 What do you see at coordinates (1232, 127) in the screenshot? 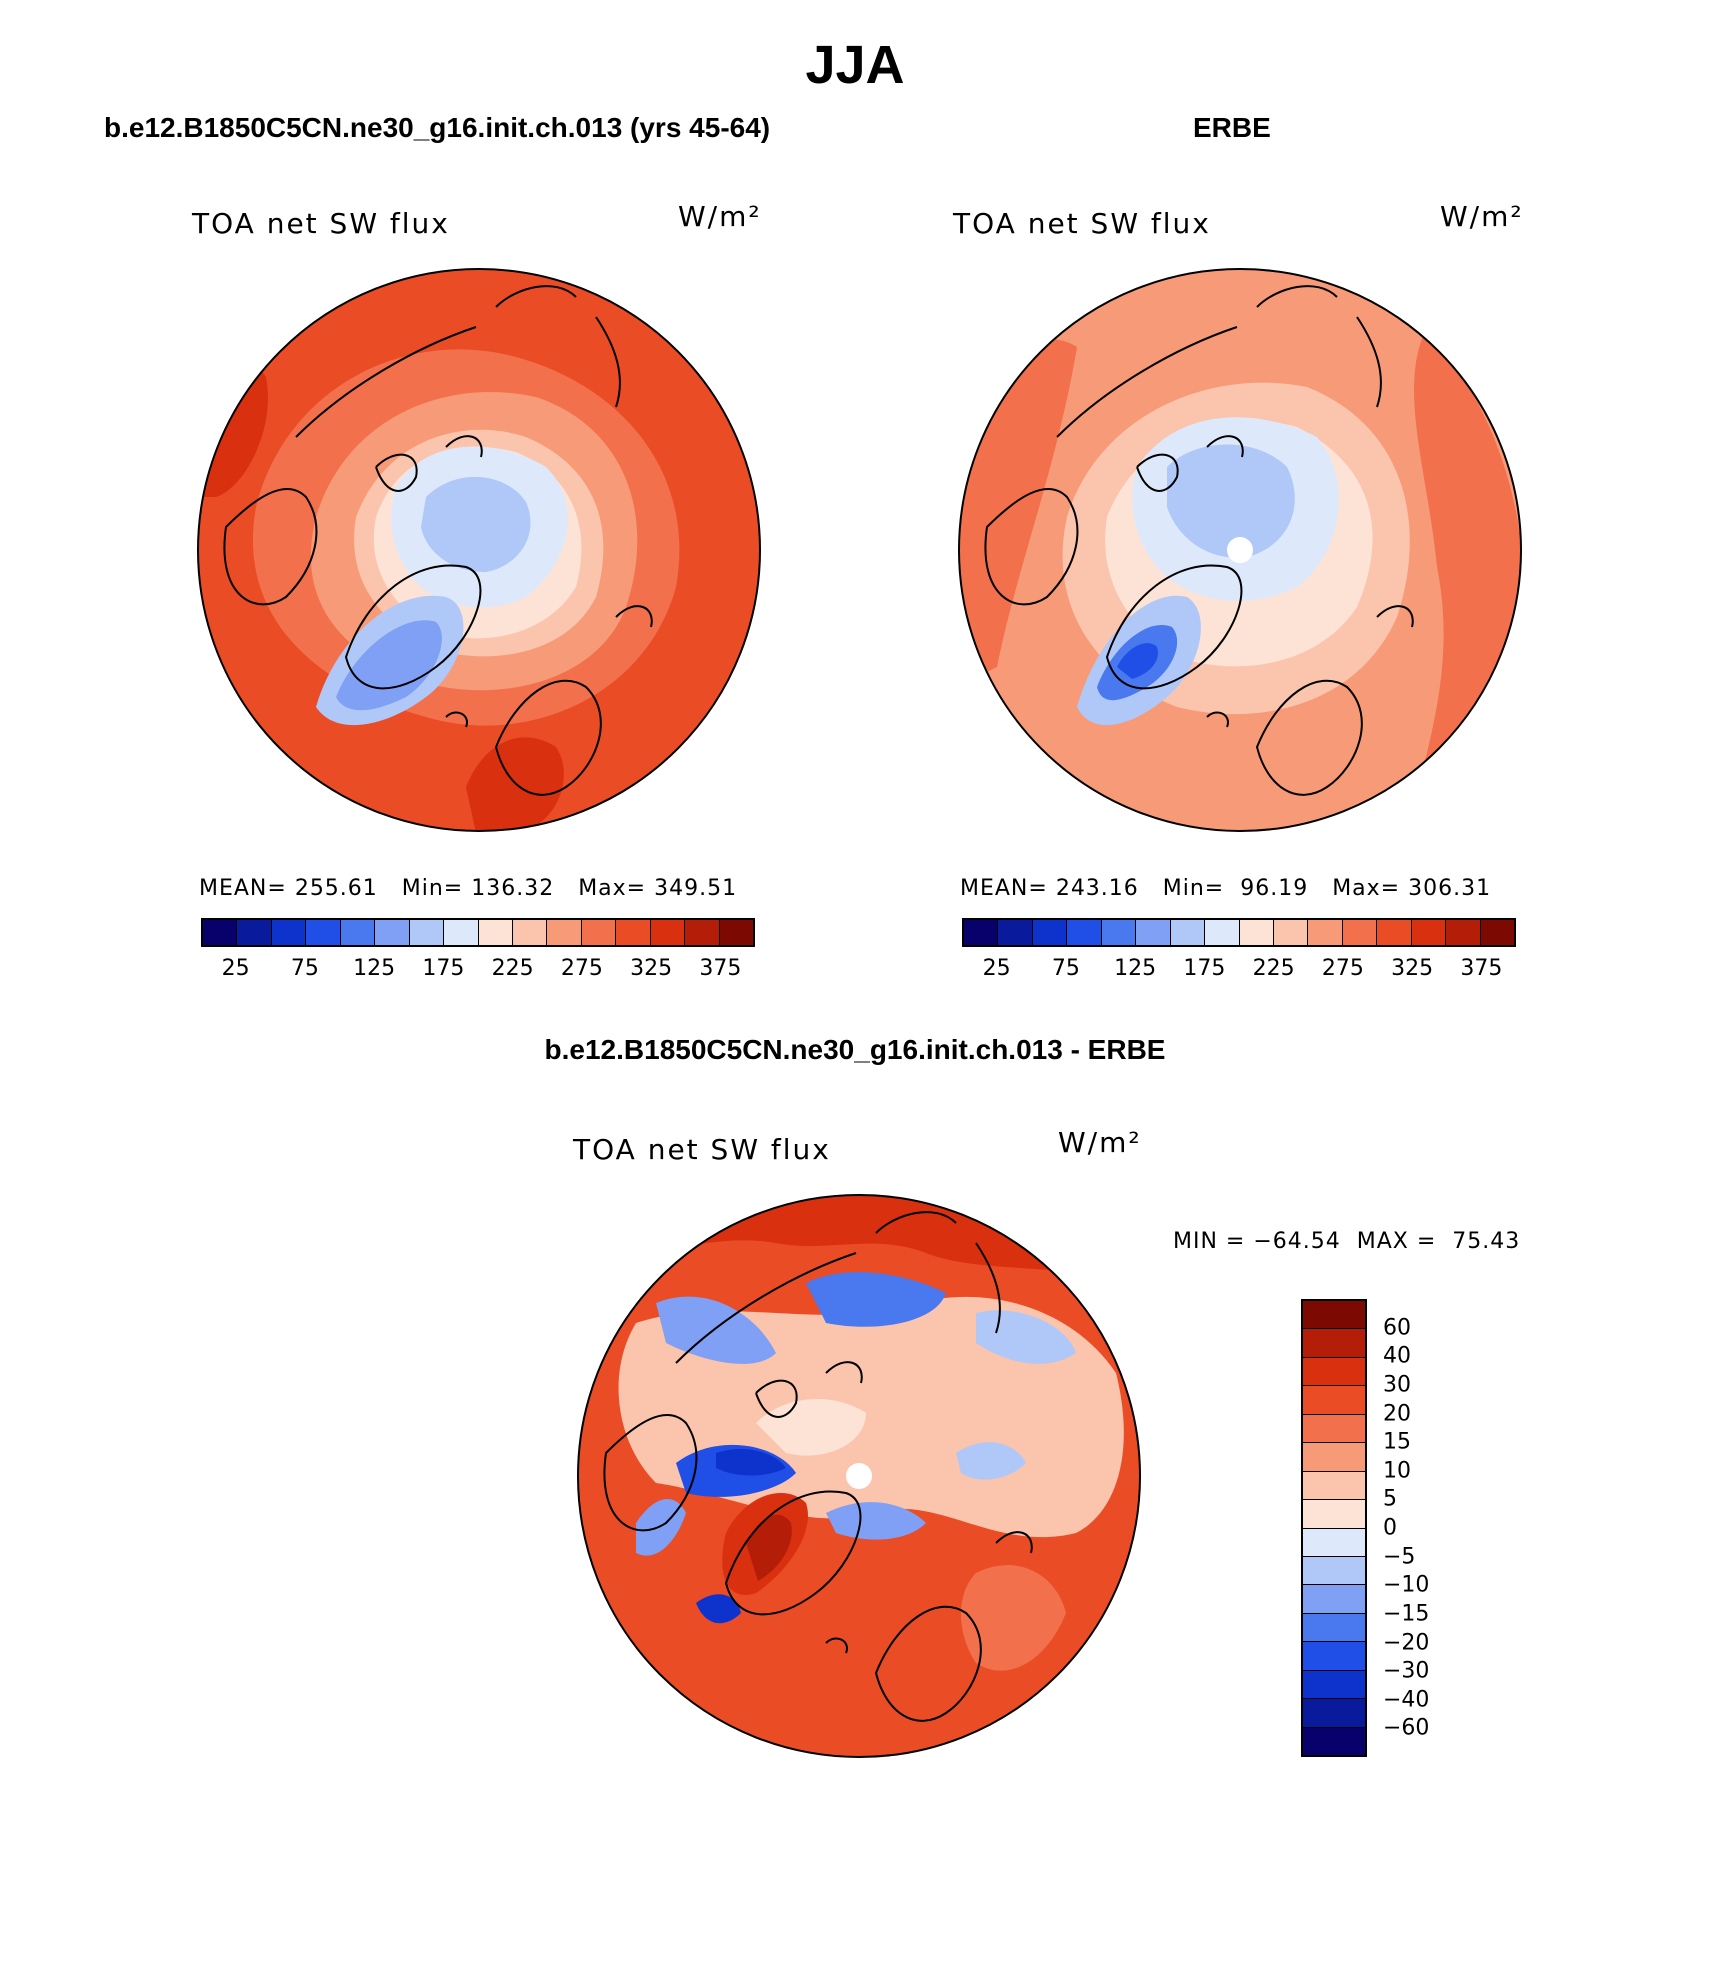
I see `obs-panel-title: ERBE` at bounding box center [1232, 127].